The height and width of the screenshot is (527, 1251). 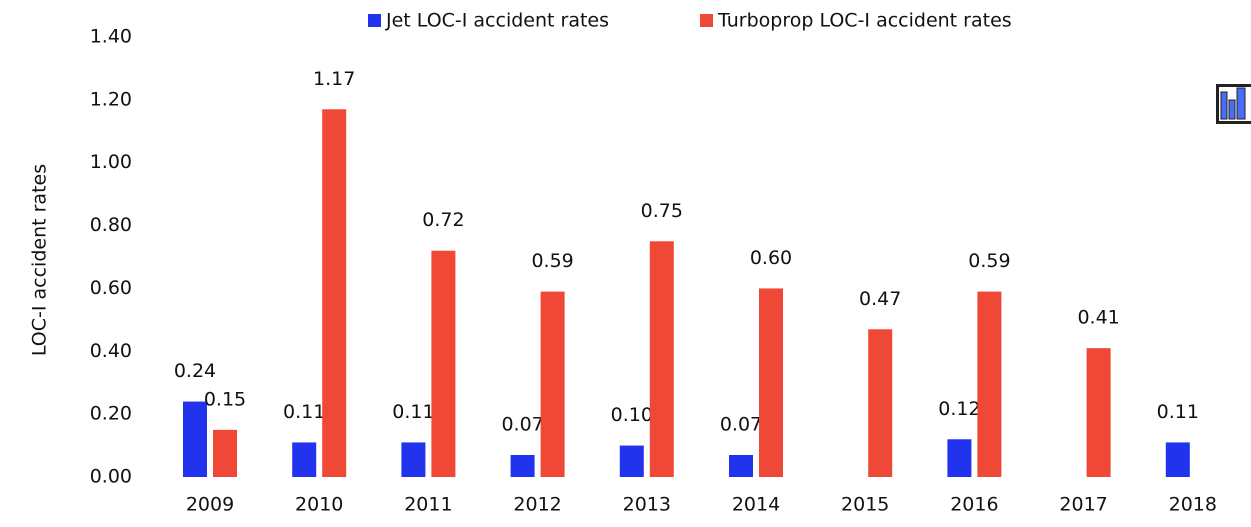 What do you see at coordinates (880, 299) in the screenshot?
I see `data-label: 0.47` at bounding box center [880, 299].